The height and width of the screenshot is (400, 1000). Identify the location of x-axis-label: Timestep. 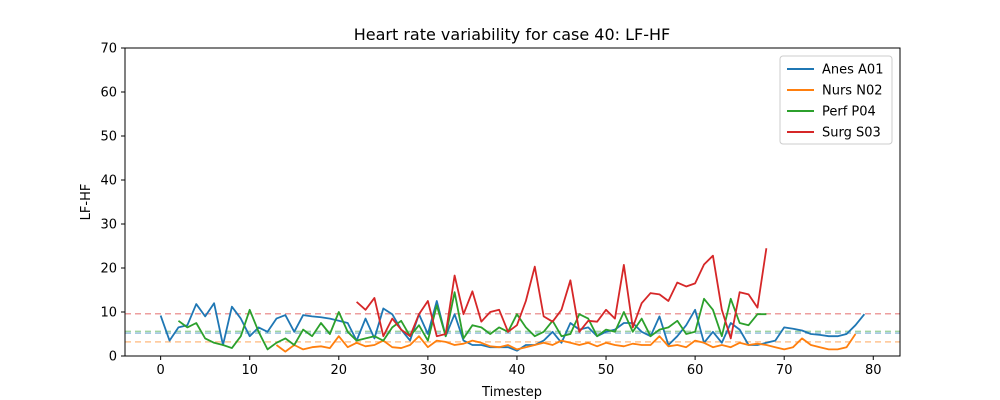
(511, 392).